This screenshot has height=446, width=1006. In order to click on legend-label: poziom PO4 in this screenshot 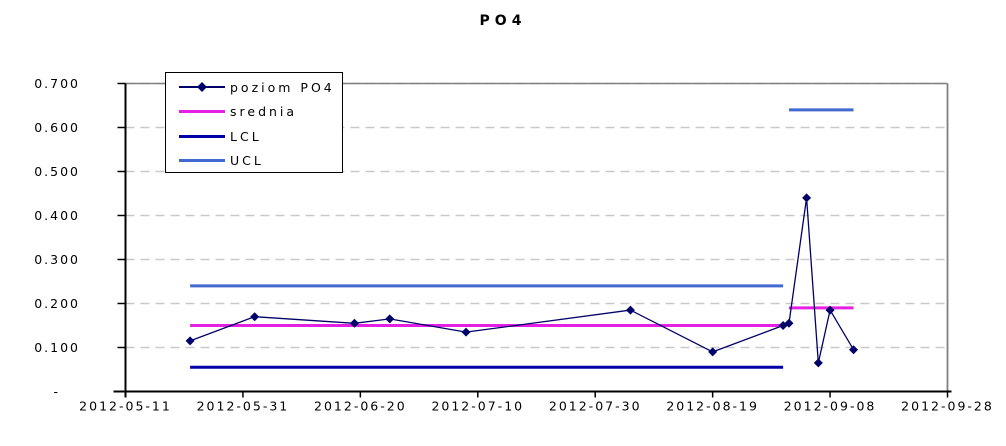, I will do `click(282, 87)`.